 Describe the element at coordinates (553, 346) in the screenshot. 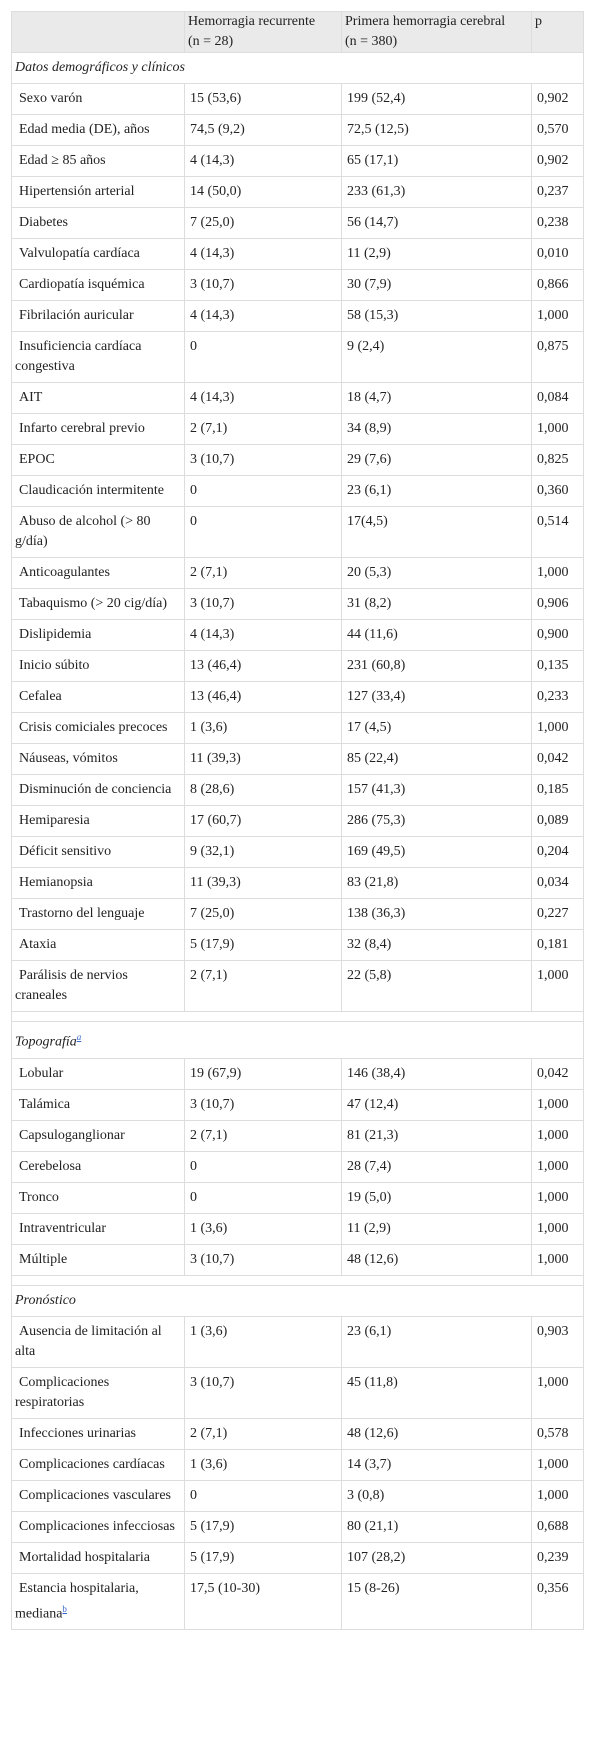

I see `cell-text: 0,875` at that location.